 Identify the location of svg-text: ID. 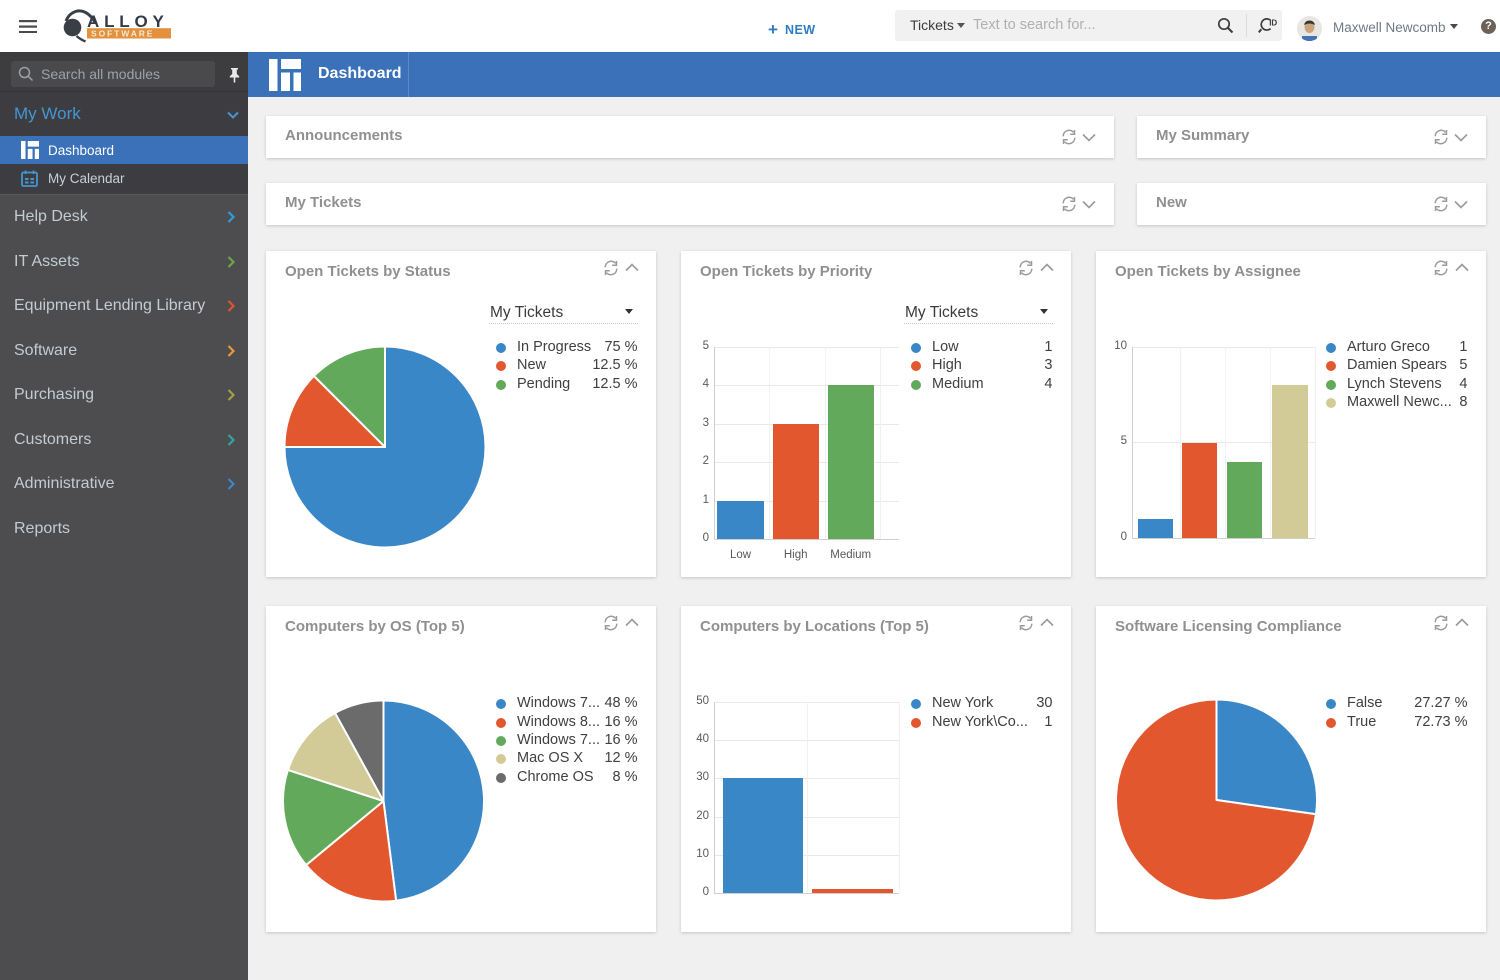
(1273, 23).